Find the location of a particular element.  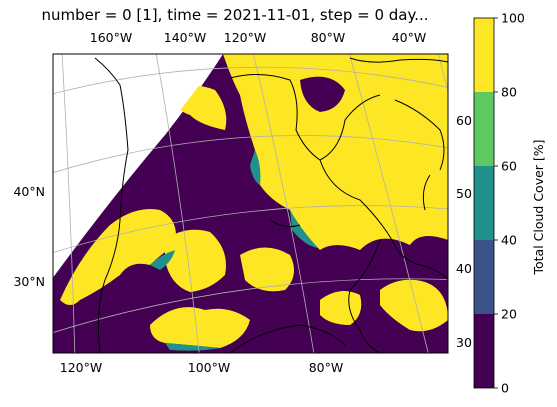

colorbar-label: Total Cloud Cover [%] is located at coordinates (538, 207).